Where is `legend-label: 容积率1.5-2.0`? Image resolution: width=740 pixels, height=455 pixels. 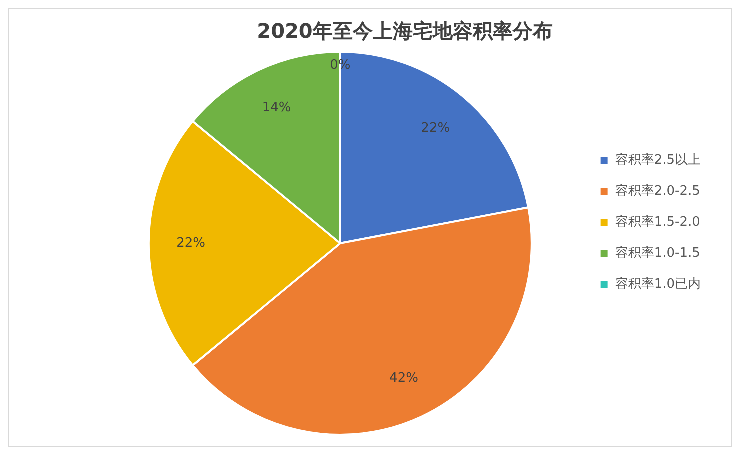
legend-label: 容积率1.5-2.0 is located at coordinates (657, 222).